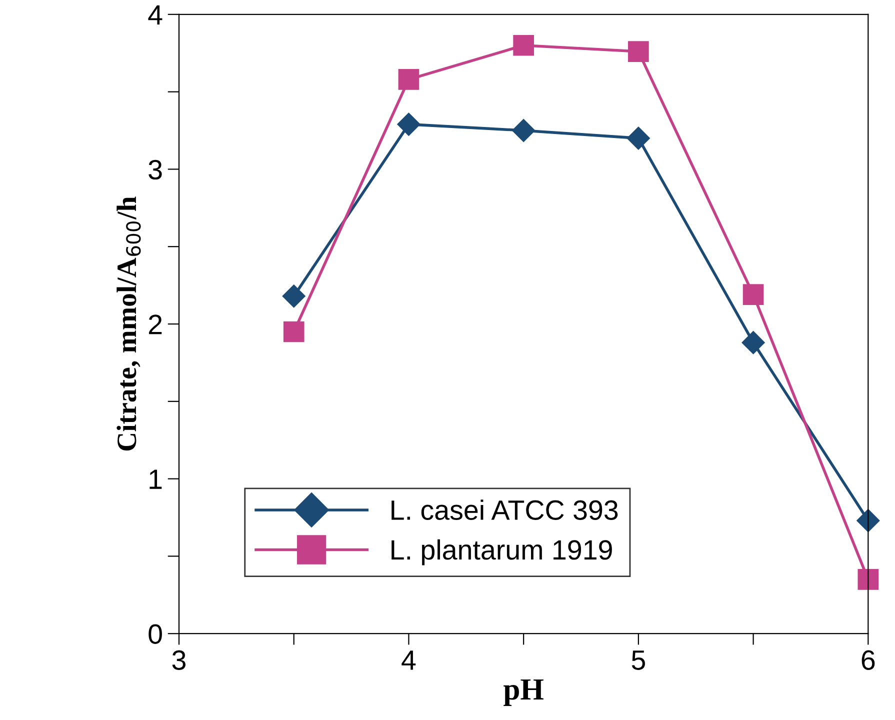 The image size is (895, 720). Describe the element at coordinates (155, 170) in the screenshot. I see `y-tick-label: 3` at that location.